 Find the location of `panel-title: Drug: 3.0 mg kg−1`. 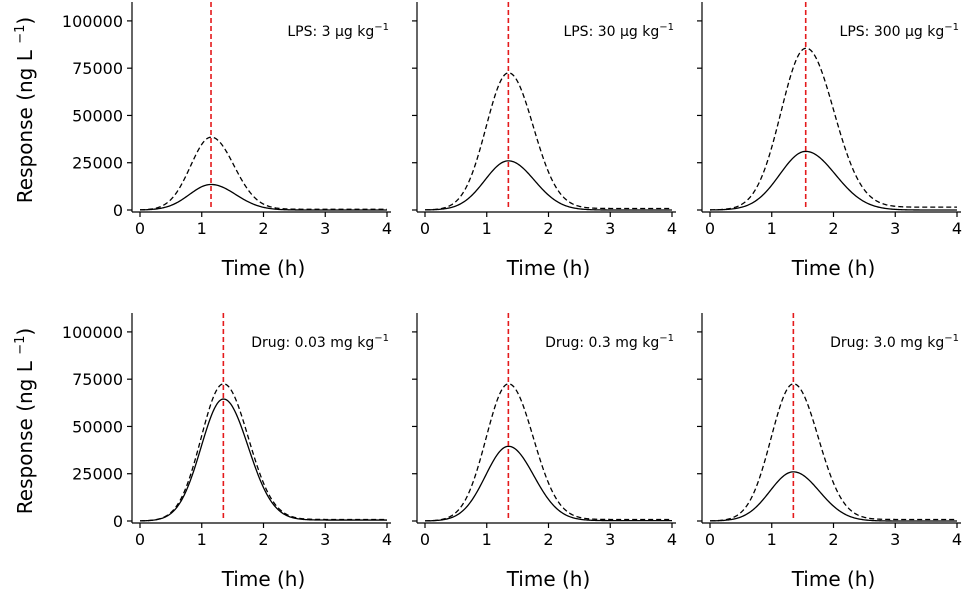

panel-title: Drug: 3.0 mg kg−1 is located at coordinates (894, 342).